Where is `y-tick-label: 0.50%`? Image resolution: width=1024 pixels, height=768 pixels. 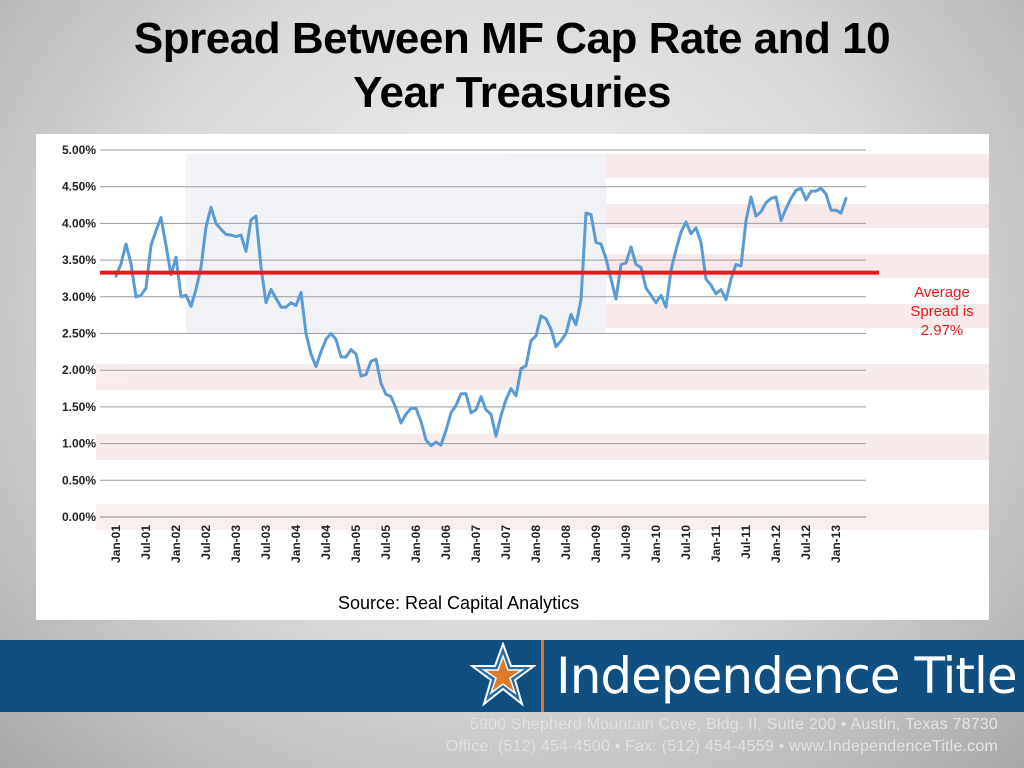
y-tick-label: 0.50% is located at coordinates (79, 480).